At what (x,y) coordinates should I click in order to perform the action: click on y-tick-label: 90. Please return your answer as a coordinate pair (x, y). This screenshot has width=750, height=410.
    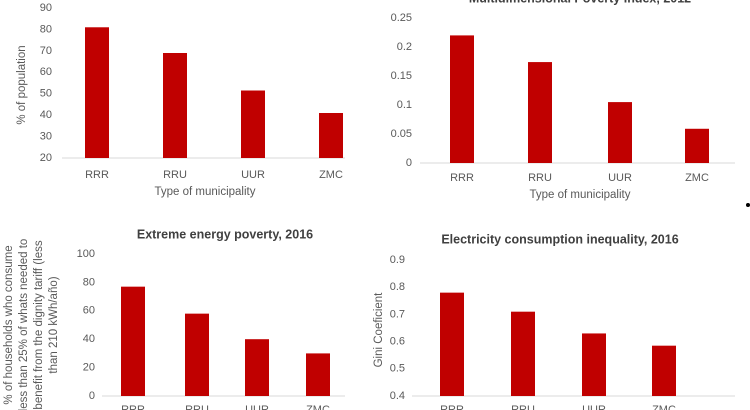
    Looking at the image, I should click on (46, 8).